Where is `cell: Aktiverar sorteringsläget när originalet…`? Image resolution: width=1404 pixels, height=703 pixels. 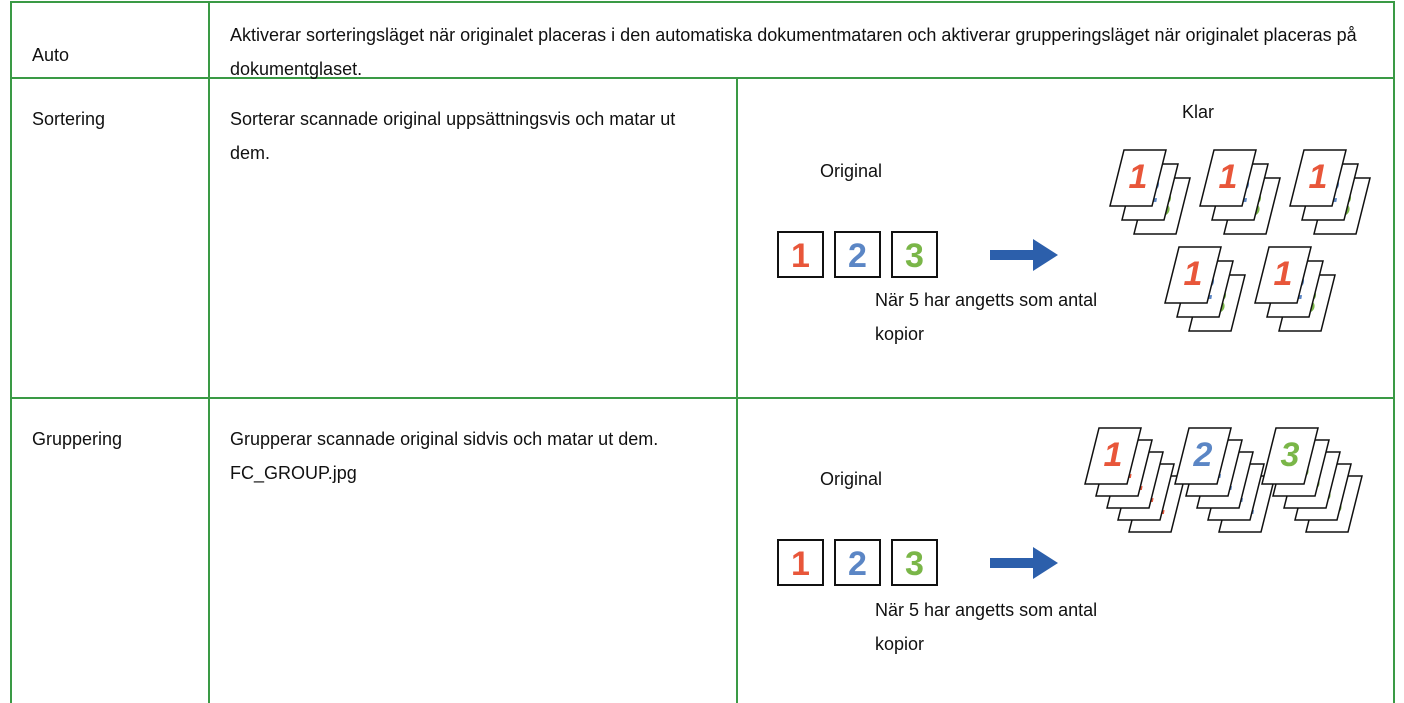 cell: Aktiverar sorteringsläget när originalet… is located at coordinates (793, 52).